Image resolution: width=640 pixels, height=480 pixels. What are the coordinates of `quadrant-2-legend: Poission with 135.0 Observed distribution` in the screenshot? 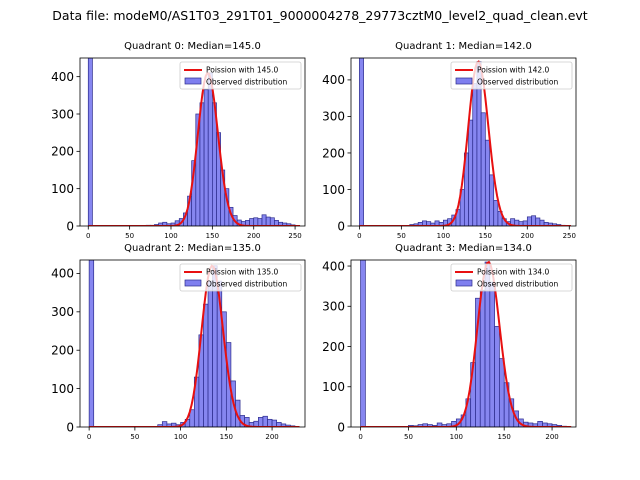 It's located at (240, 277).